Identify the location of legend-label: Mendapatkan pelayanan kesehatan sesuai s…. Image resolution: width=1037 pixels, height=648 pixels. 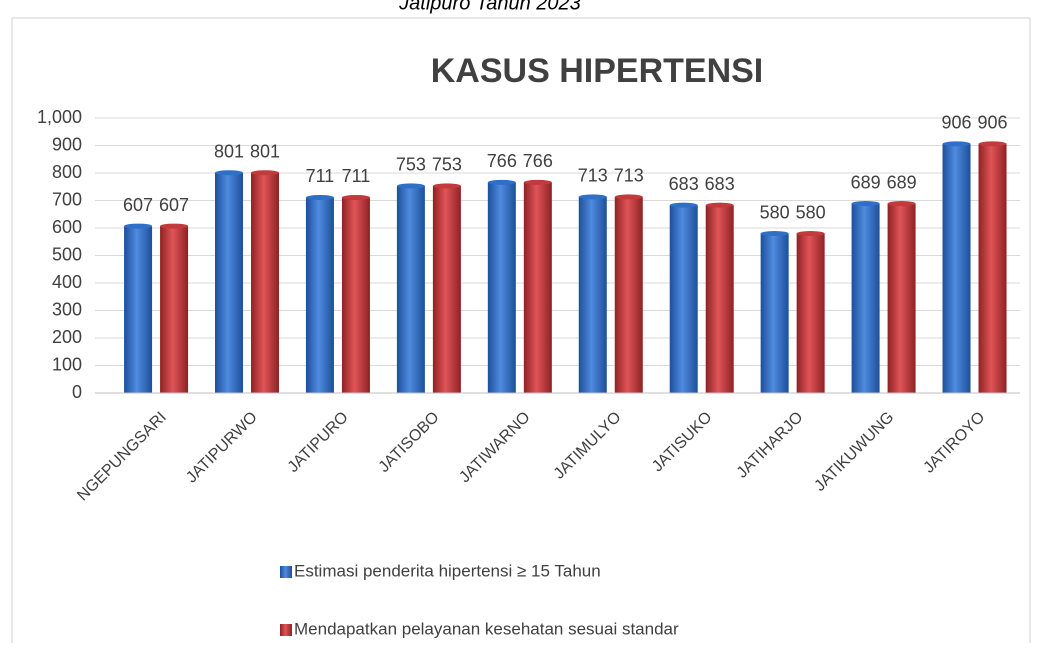
(486, 628).